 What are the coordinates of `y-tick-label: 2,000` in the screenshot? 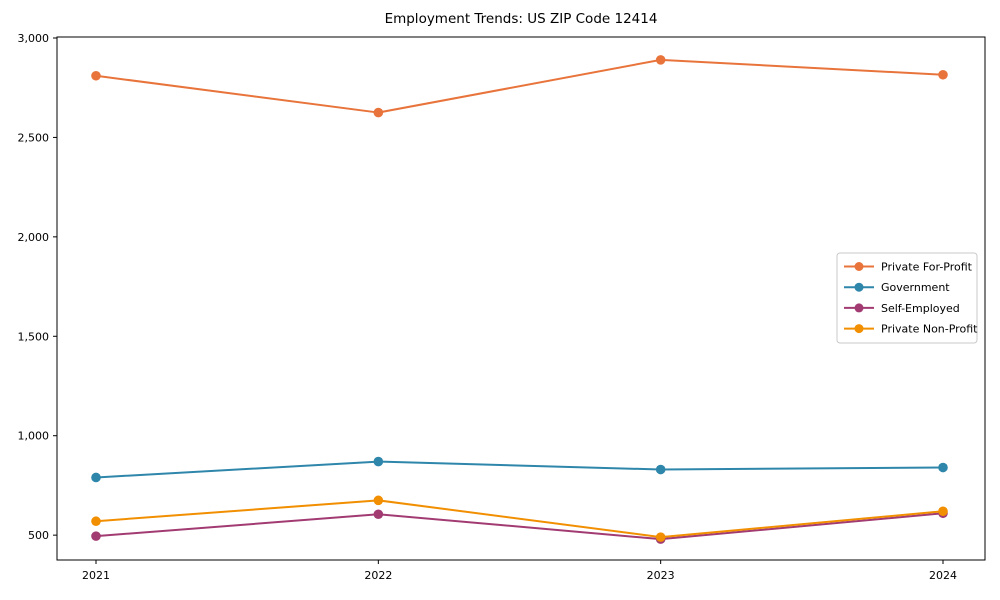 It's located at (34, 237).